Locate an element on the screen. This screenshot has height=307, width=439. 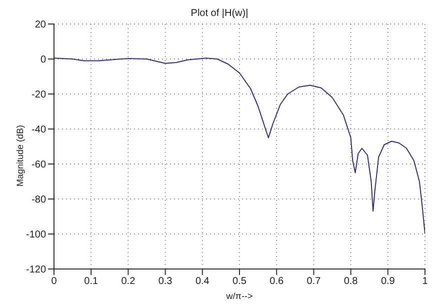
x-tick-label: 0.9 is located at coordinates (388, 282).